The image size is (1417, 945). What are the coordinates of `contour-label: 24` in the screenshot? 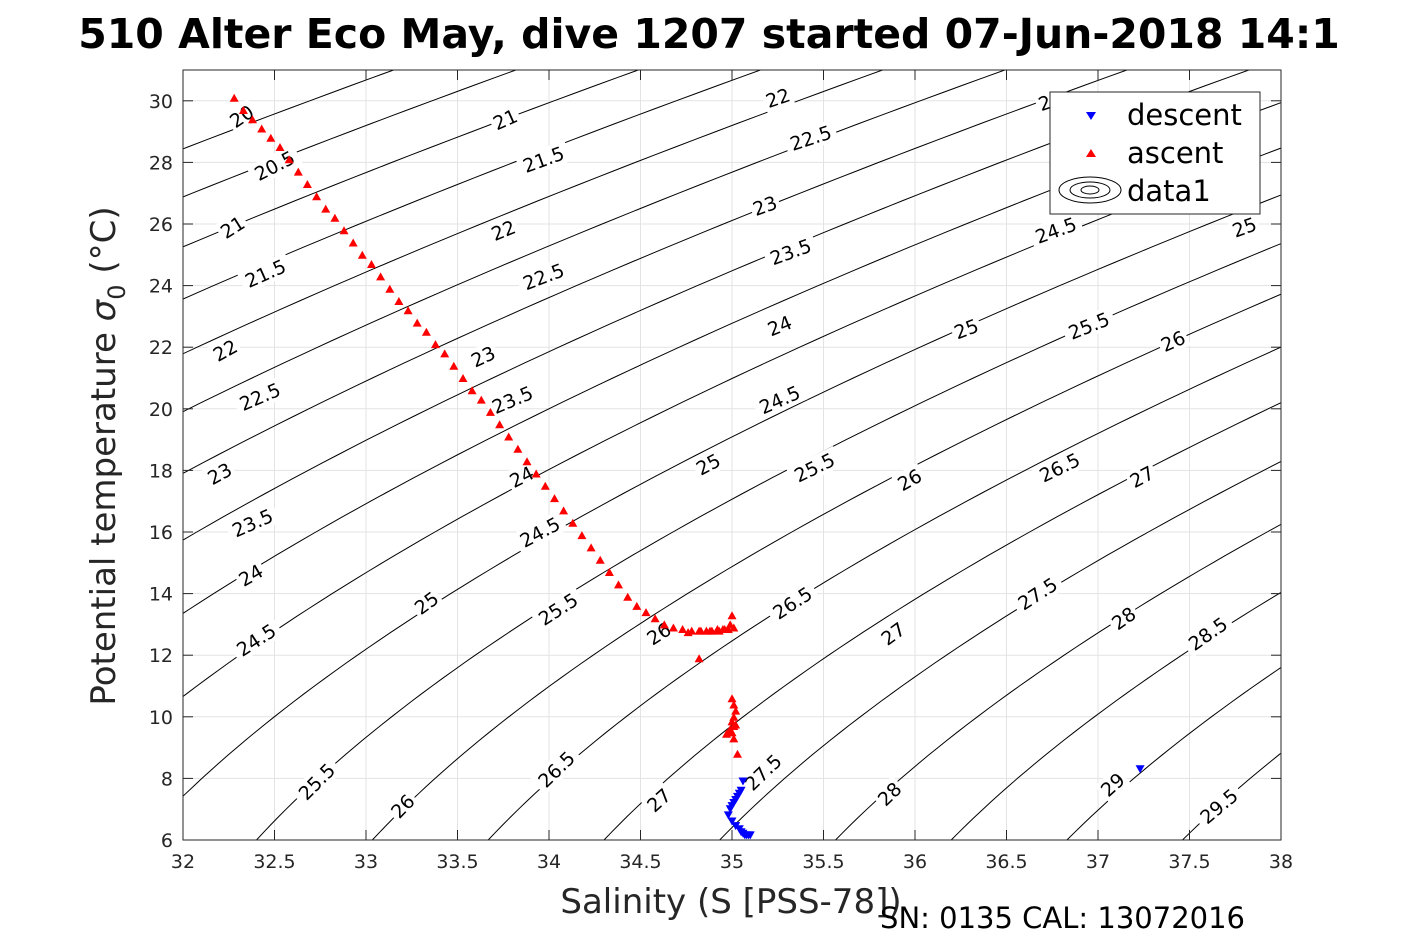 It's located at (250, 575).